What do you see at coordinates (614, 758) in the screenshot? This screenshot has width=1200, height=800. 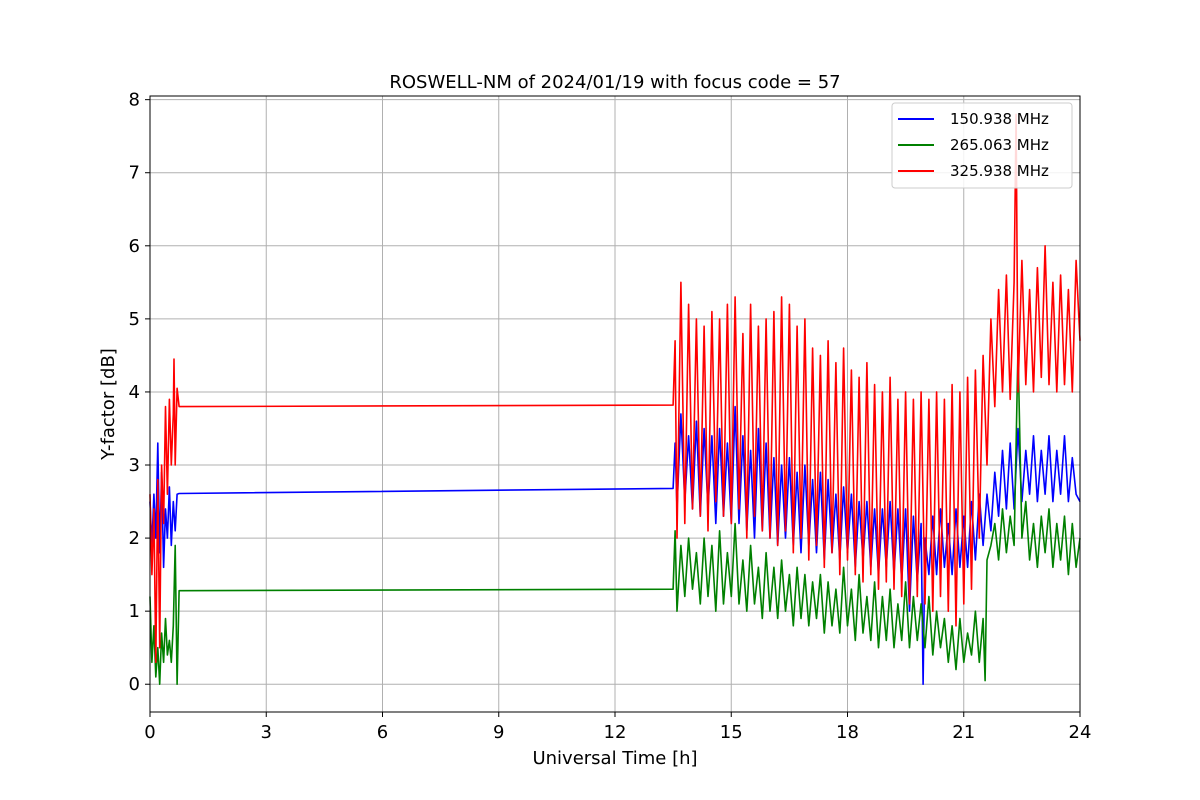 I see `x-axis-label: Universal Time [h]` at bounding box center [614, 758].